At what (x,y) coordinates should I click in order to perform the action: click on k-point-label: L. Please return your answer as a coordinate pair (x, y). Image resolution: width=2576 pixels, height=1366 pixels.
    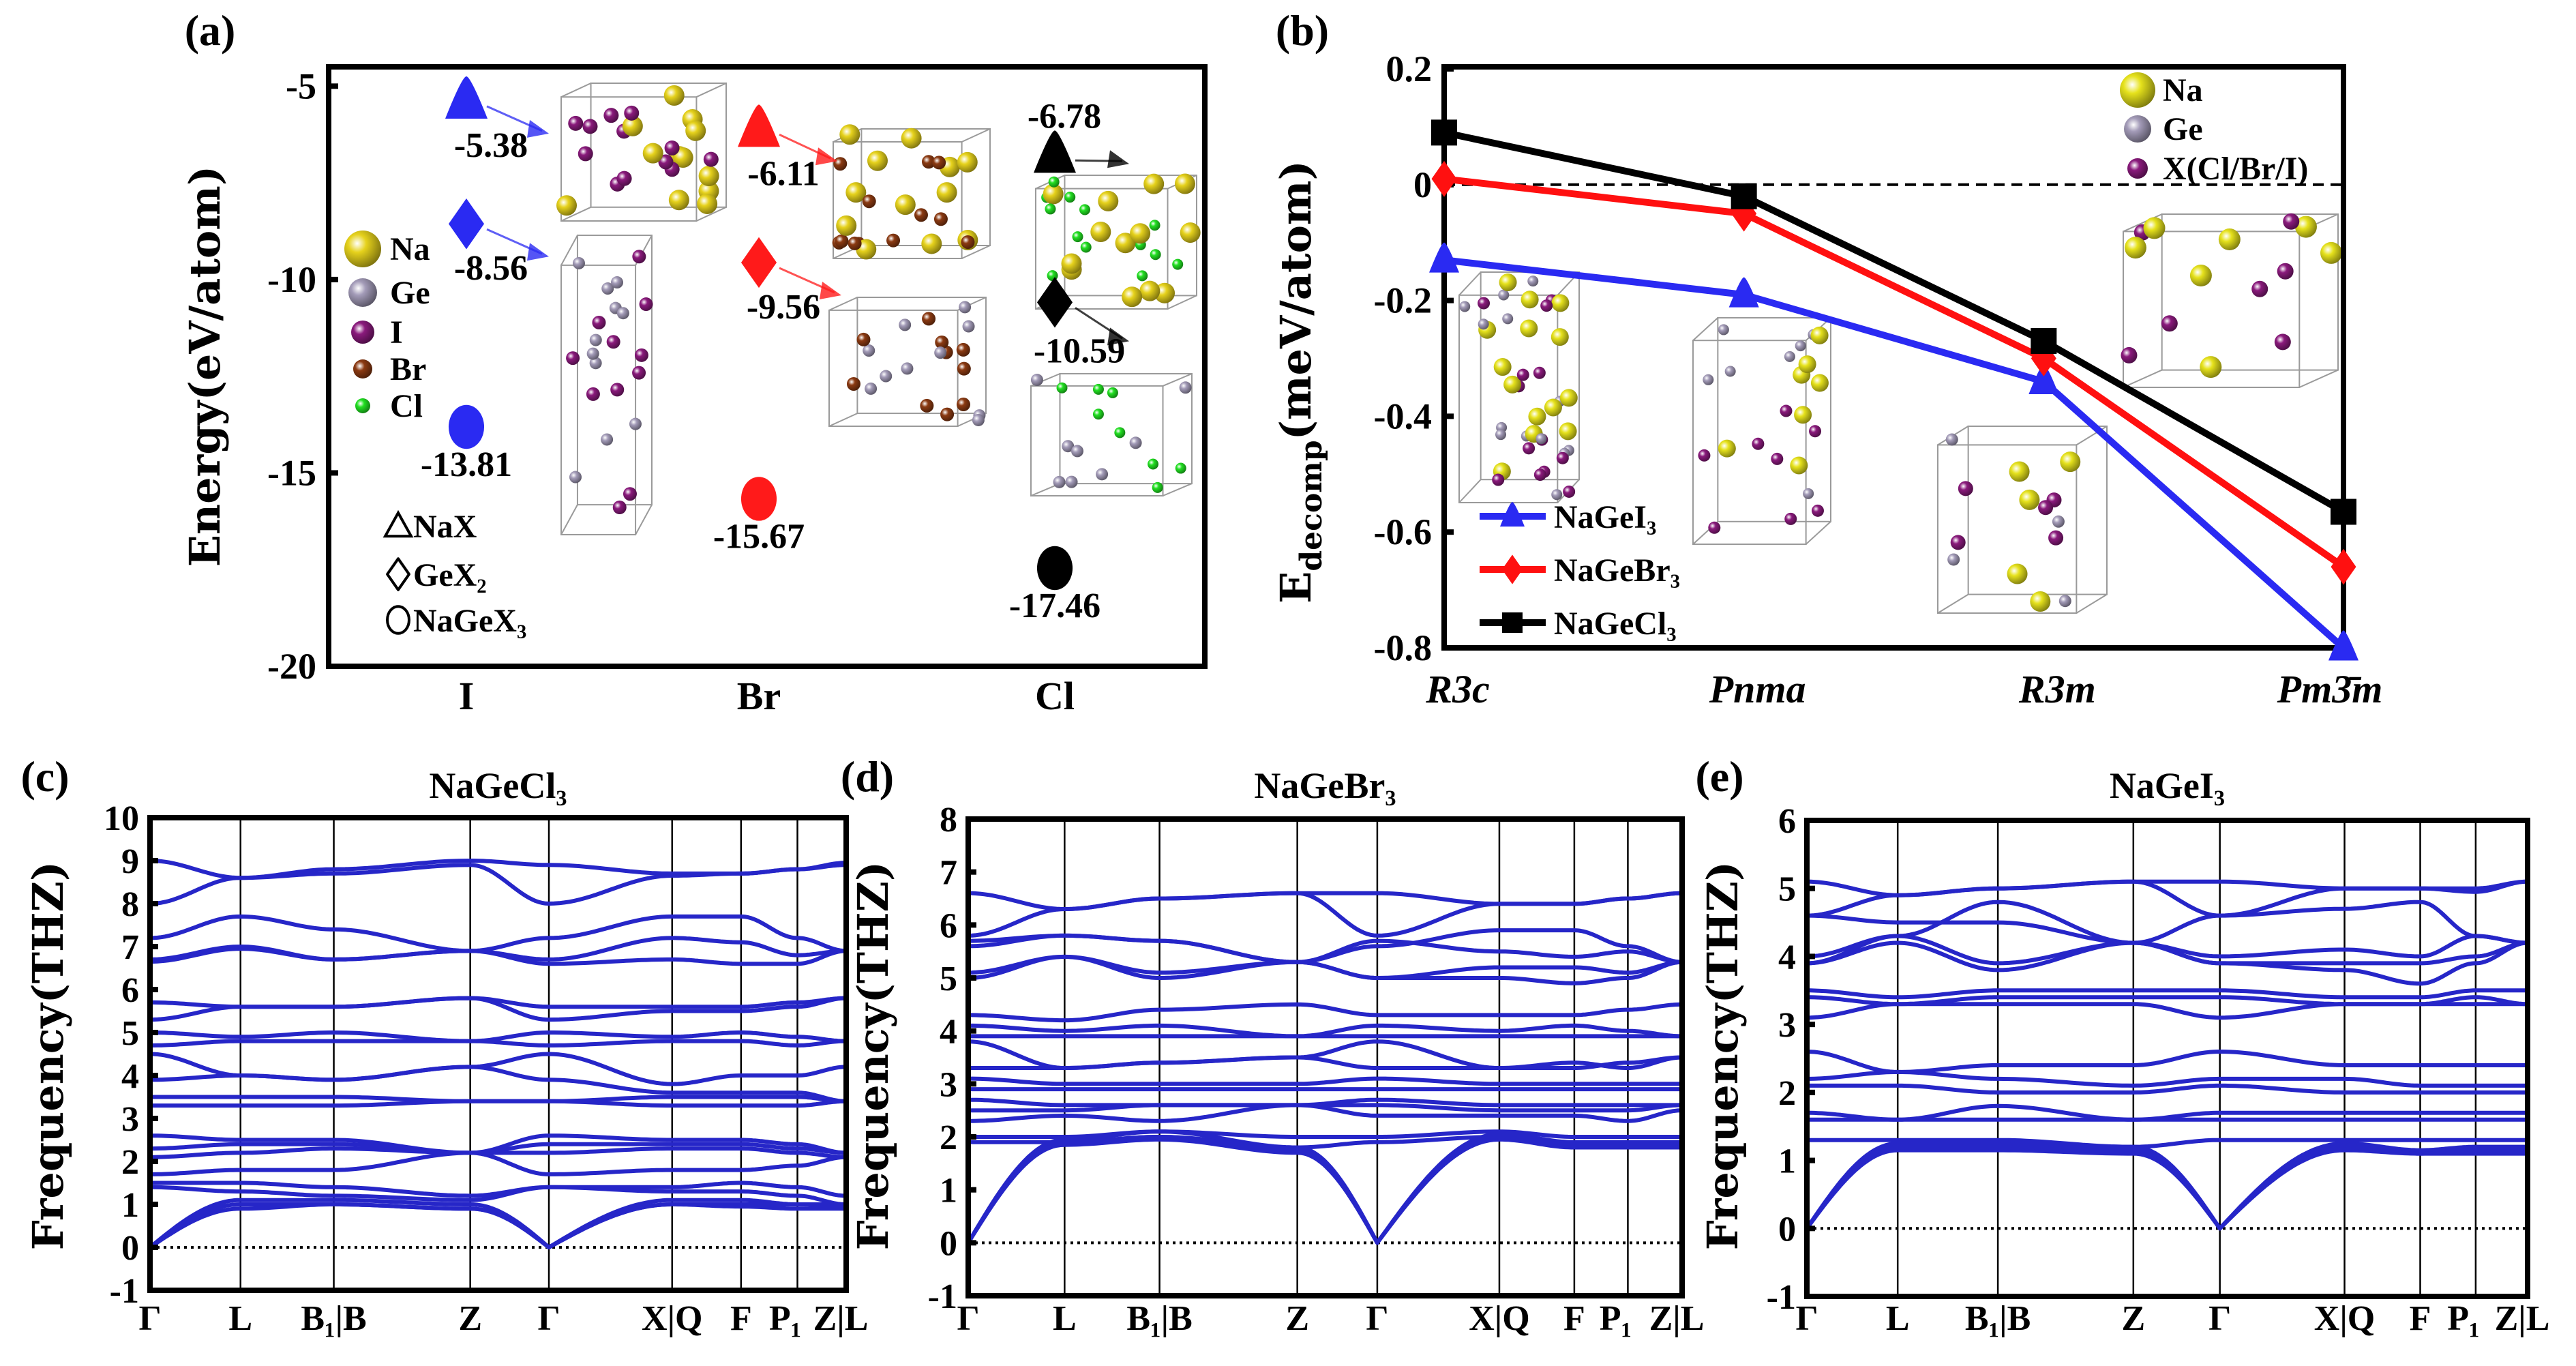
    Looking at the image, I should click on (1898, 1318).